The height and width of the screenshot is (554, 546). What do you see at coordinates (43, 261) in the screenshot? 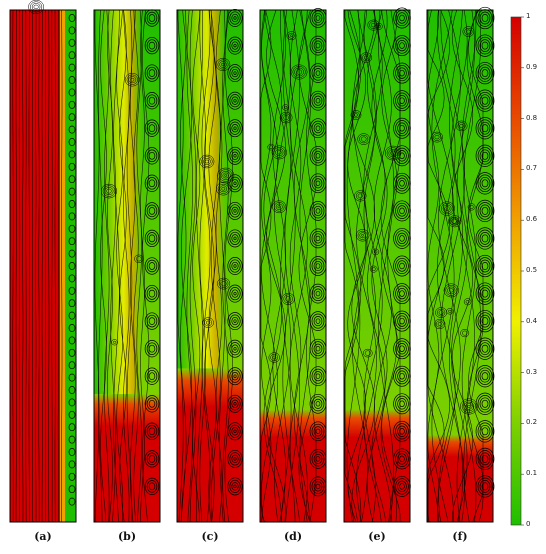
I see `contour-panel-a` at bounding box center [43, 261].